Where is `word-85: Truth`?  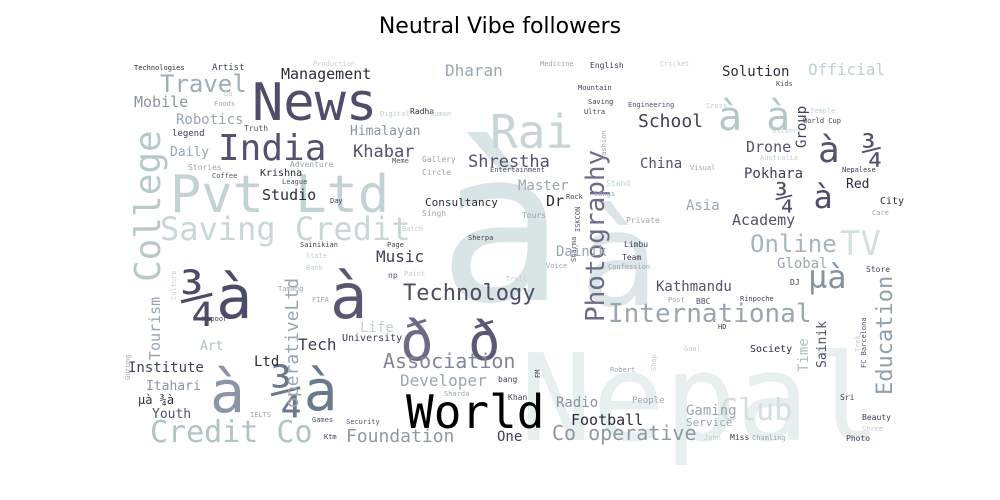
word-85: Truth is located at coordinates (256, 128).